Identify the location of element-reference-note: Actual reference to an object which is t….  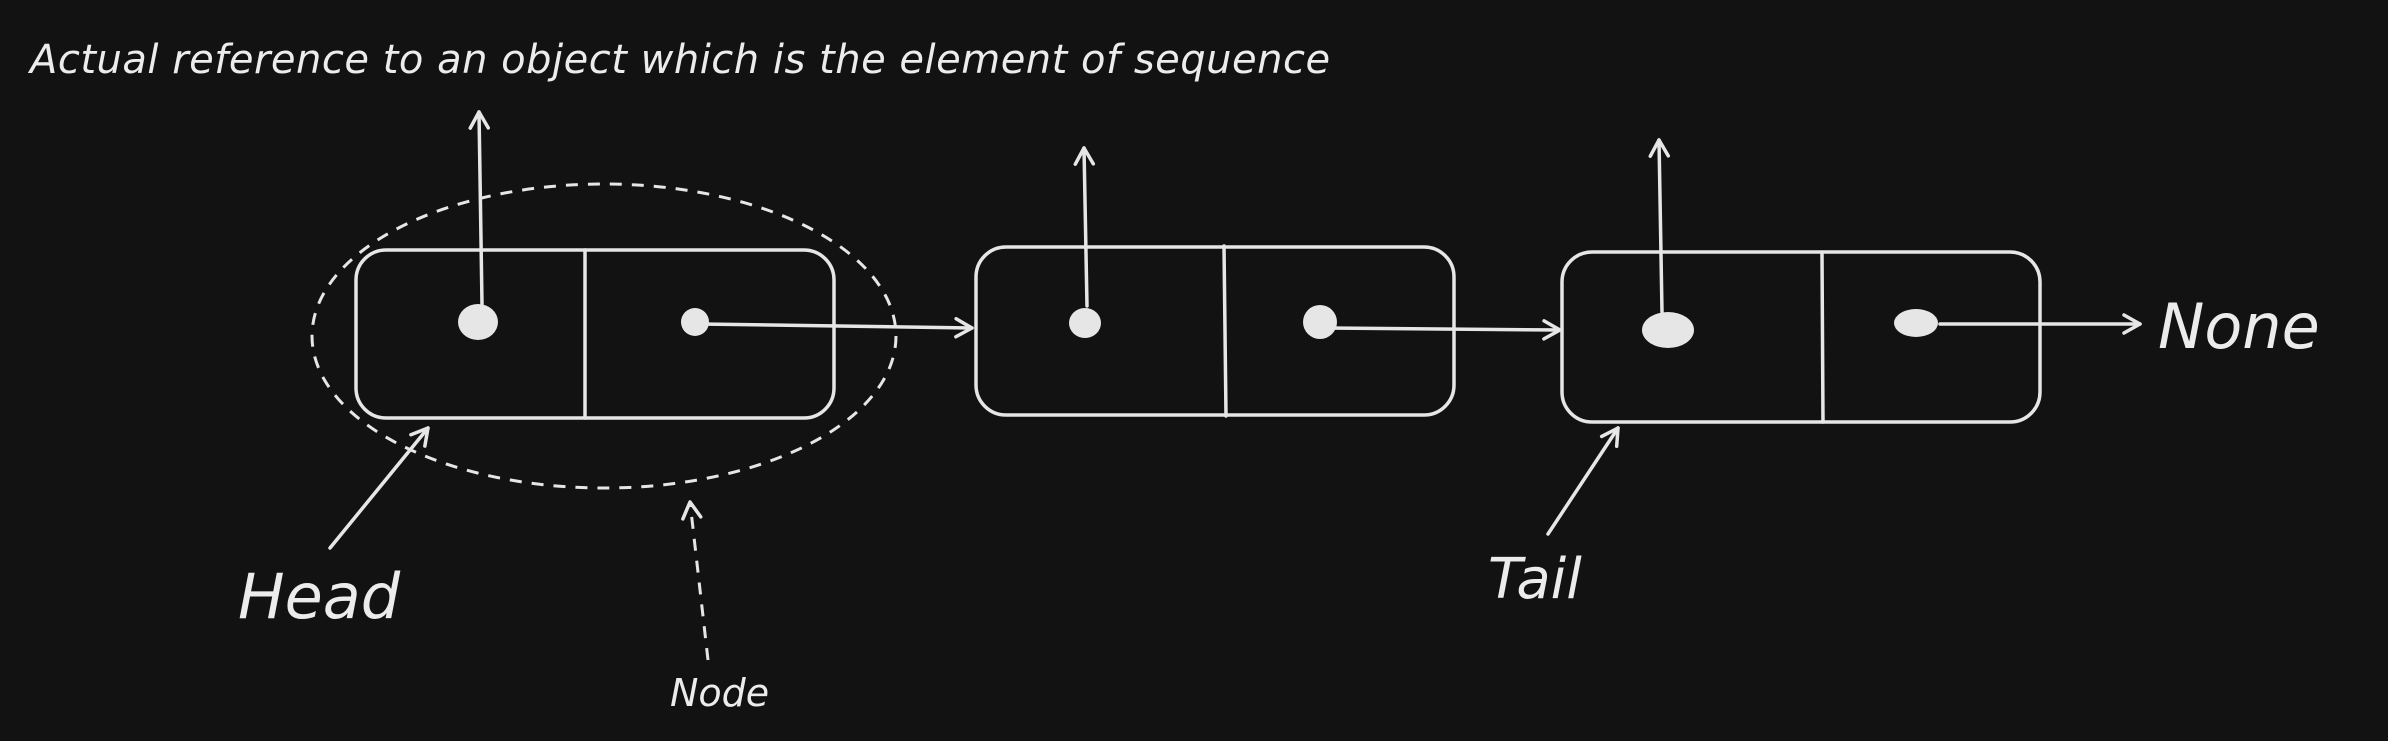
(680, 60).